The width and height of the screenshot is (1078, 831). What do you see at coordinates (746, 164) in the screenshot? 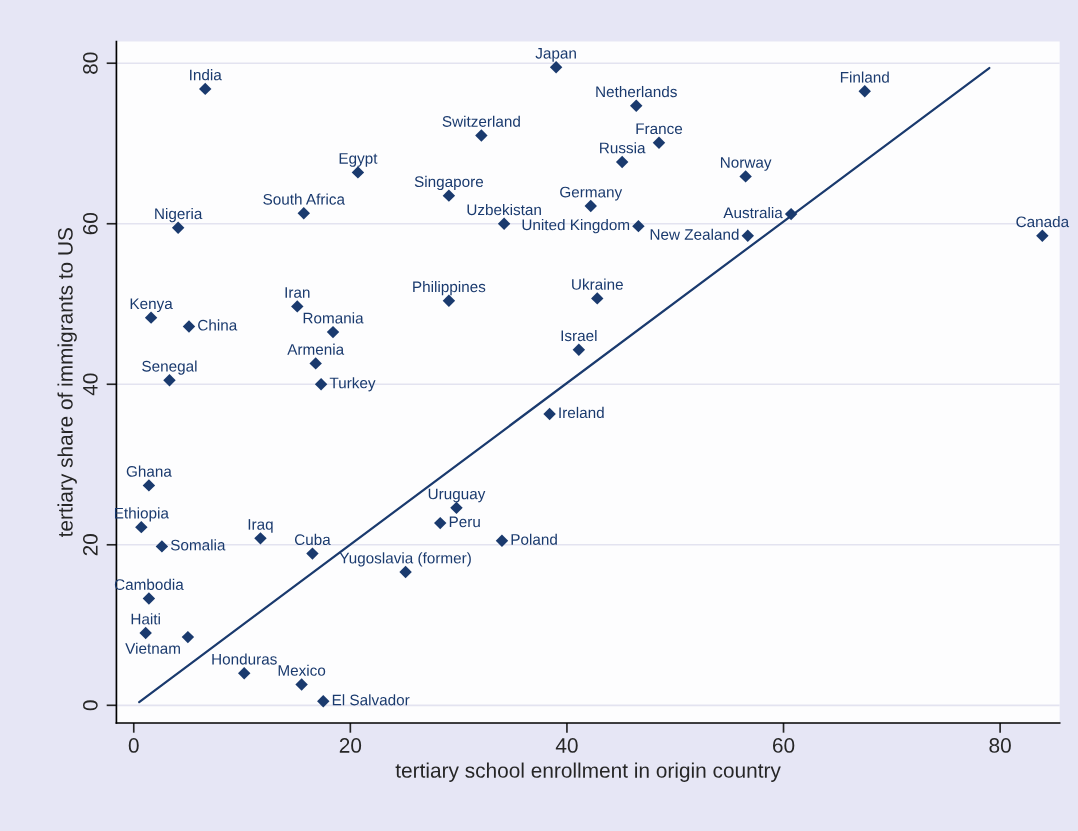
I see `annotation: Norway` at bounding box center [746, 164].